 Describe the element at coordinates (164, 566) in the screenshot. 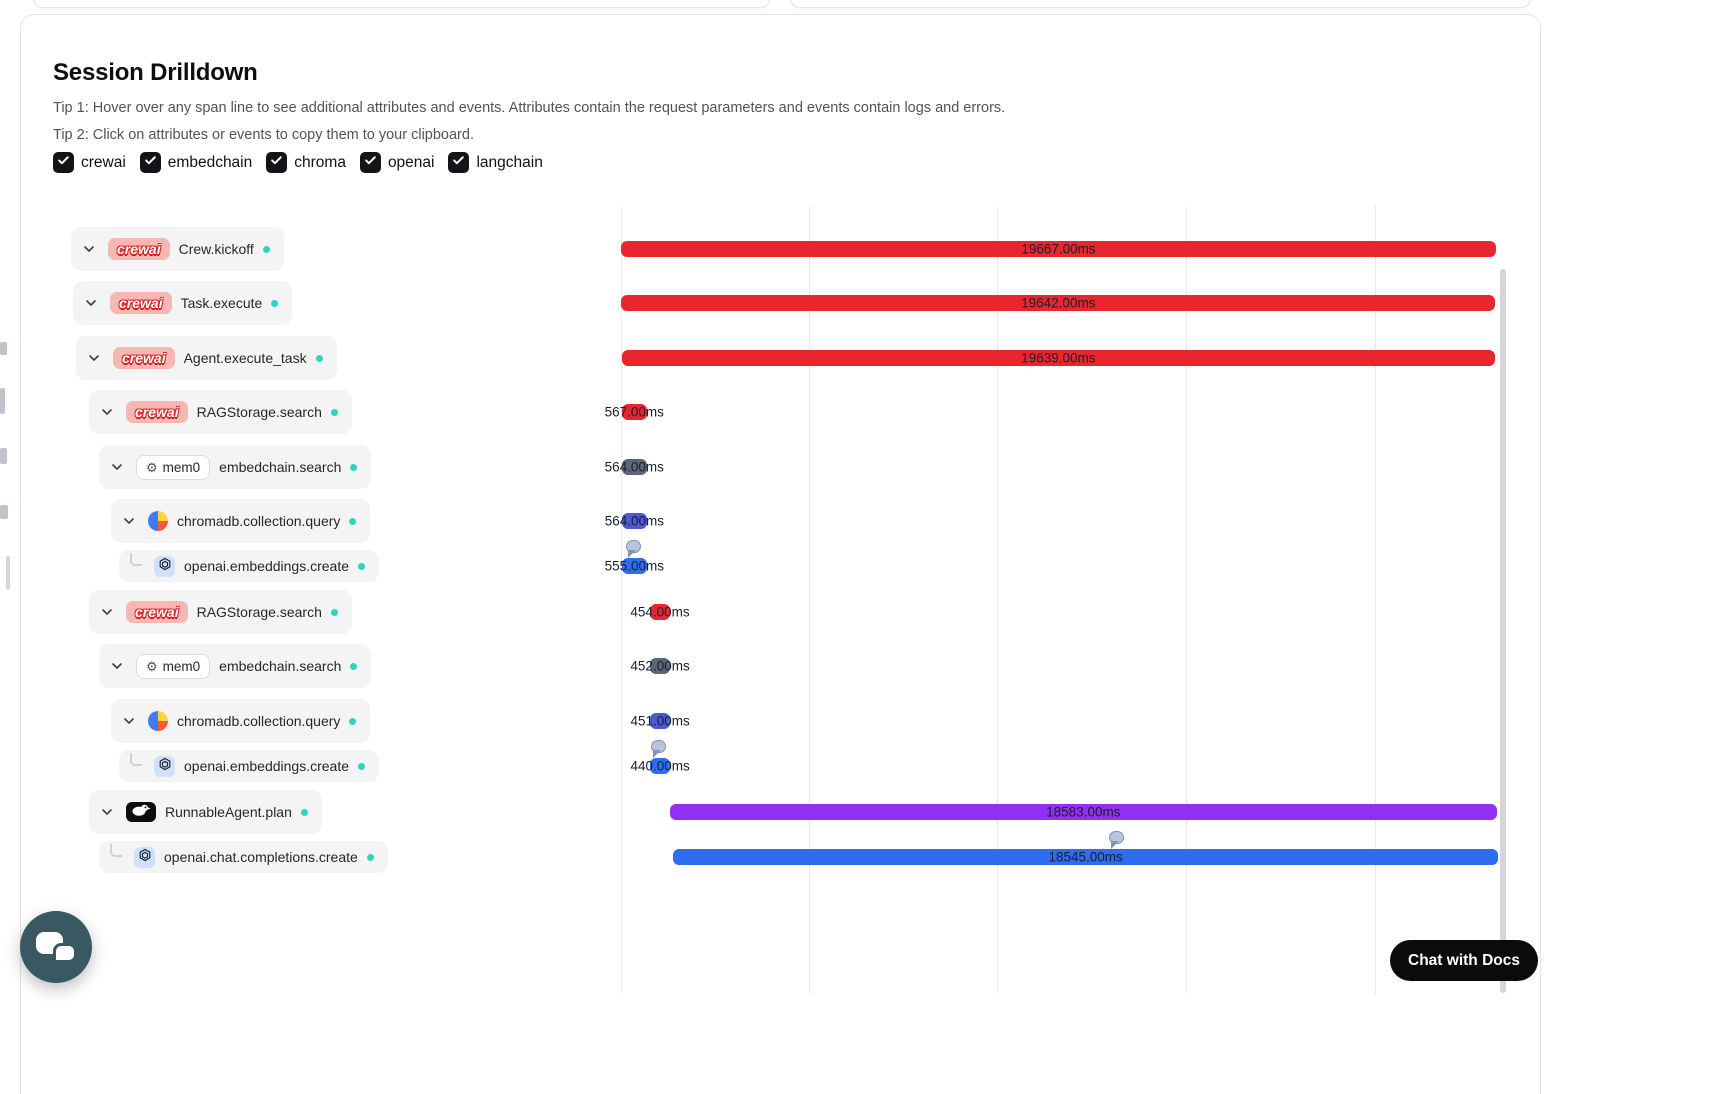

I see `openai-logo` at that location.